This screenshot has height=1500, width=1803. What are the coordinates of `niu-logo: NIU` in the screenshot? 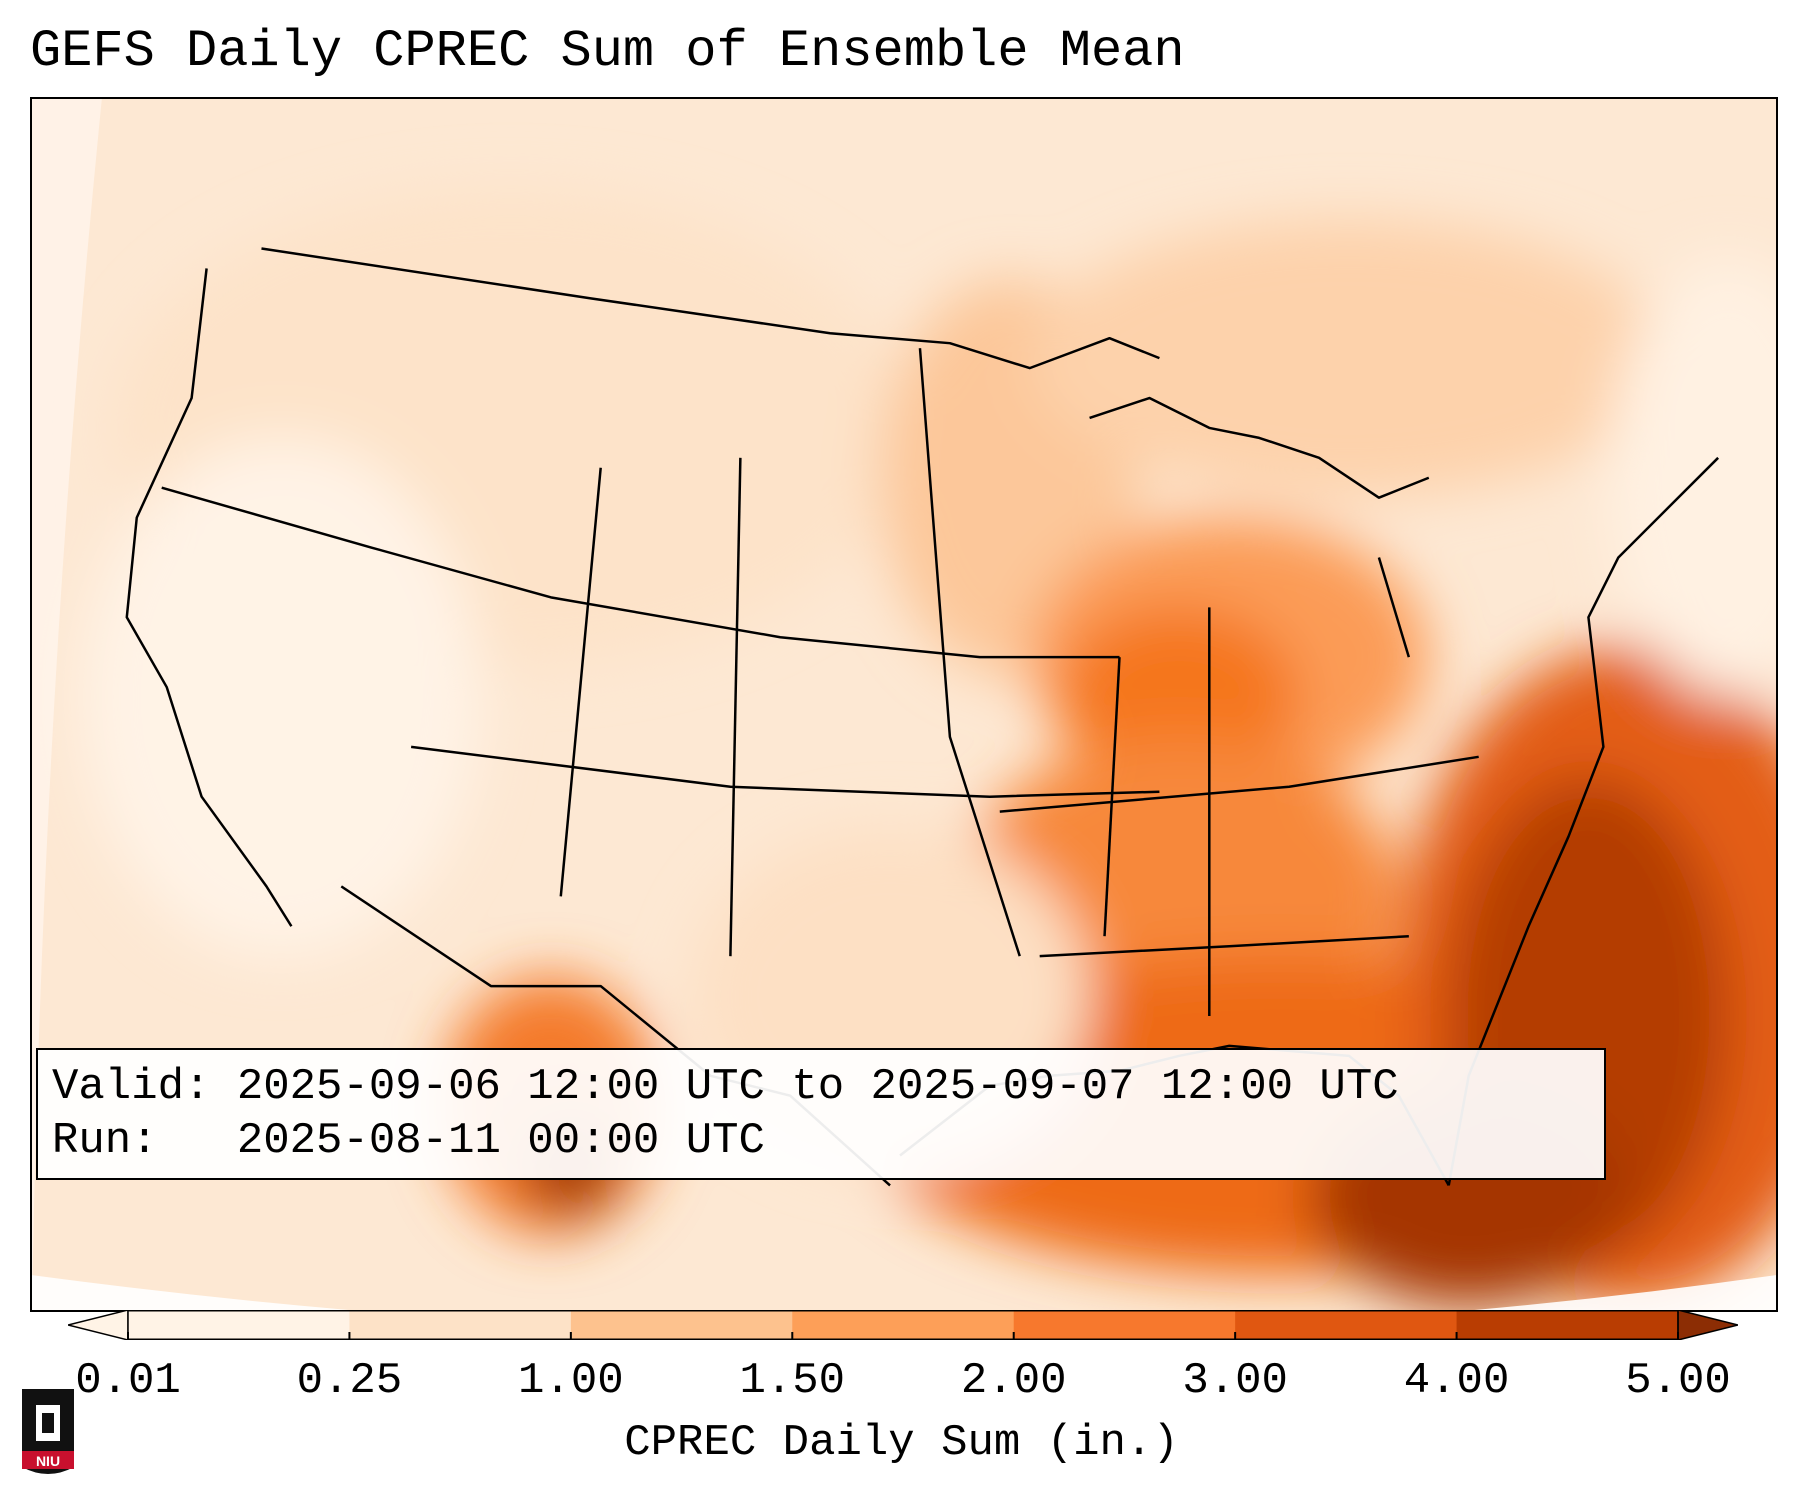 It's located at (48, 1431).